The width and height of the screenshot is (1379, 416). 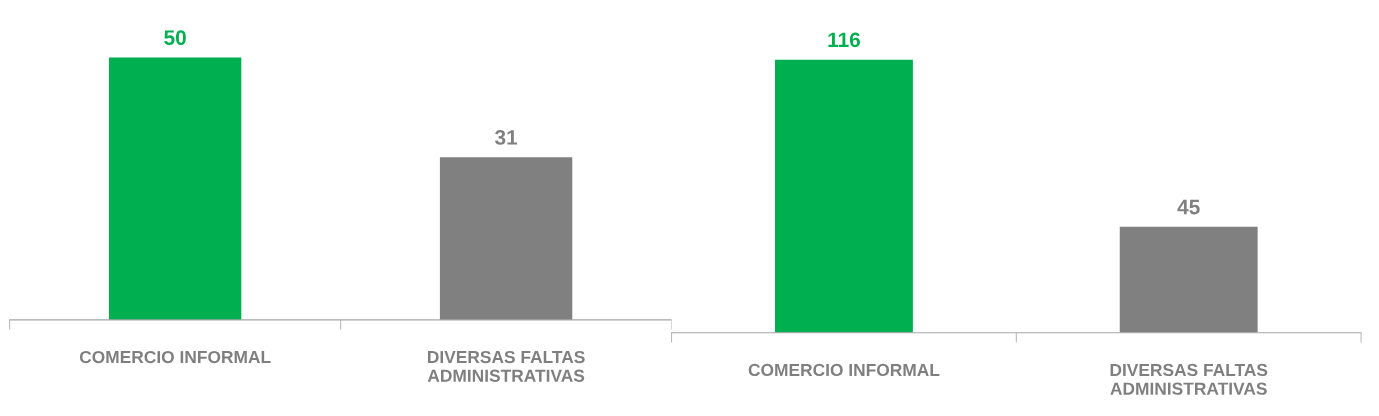 What do you see at coordinates (506, 137) in the screenshot?
I see `data-label: 31` at bounding box center [506, 137].